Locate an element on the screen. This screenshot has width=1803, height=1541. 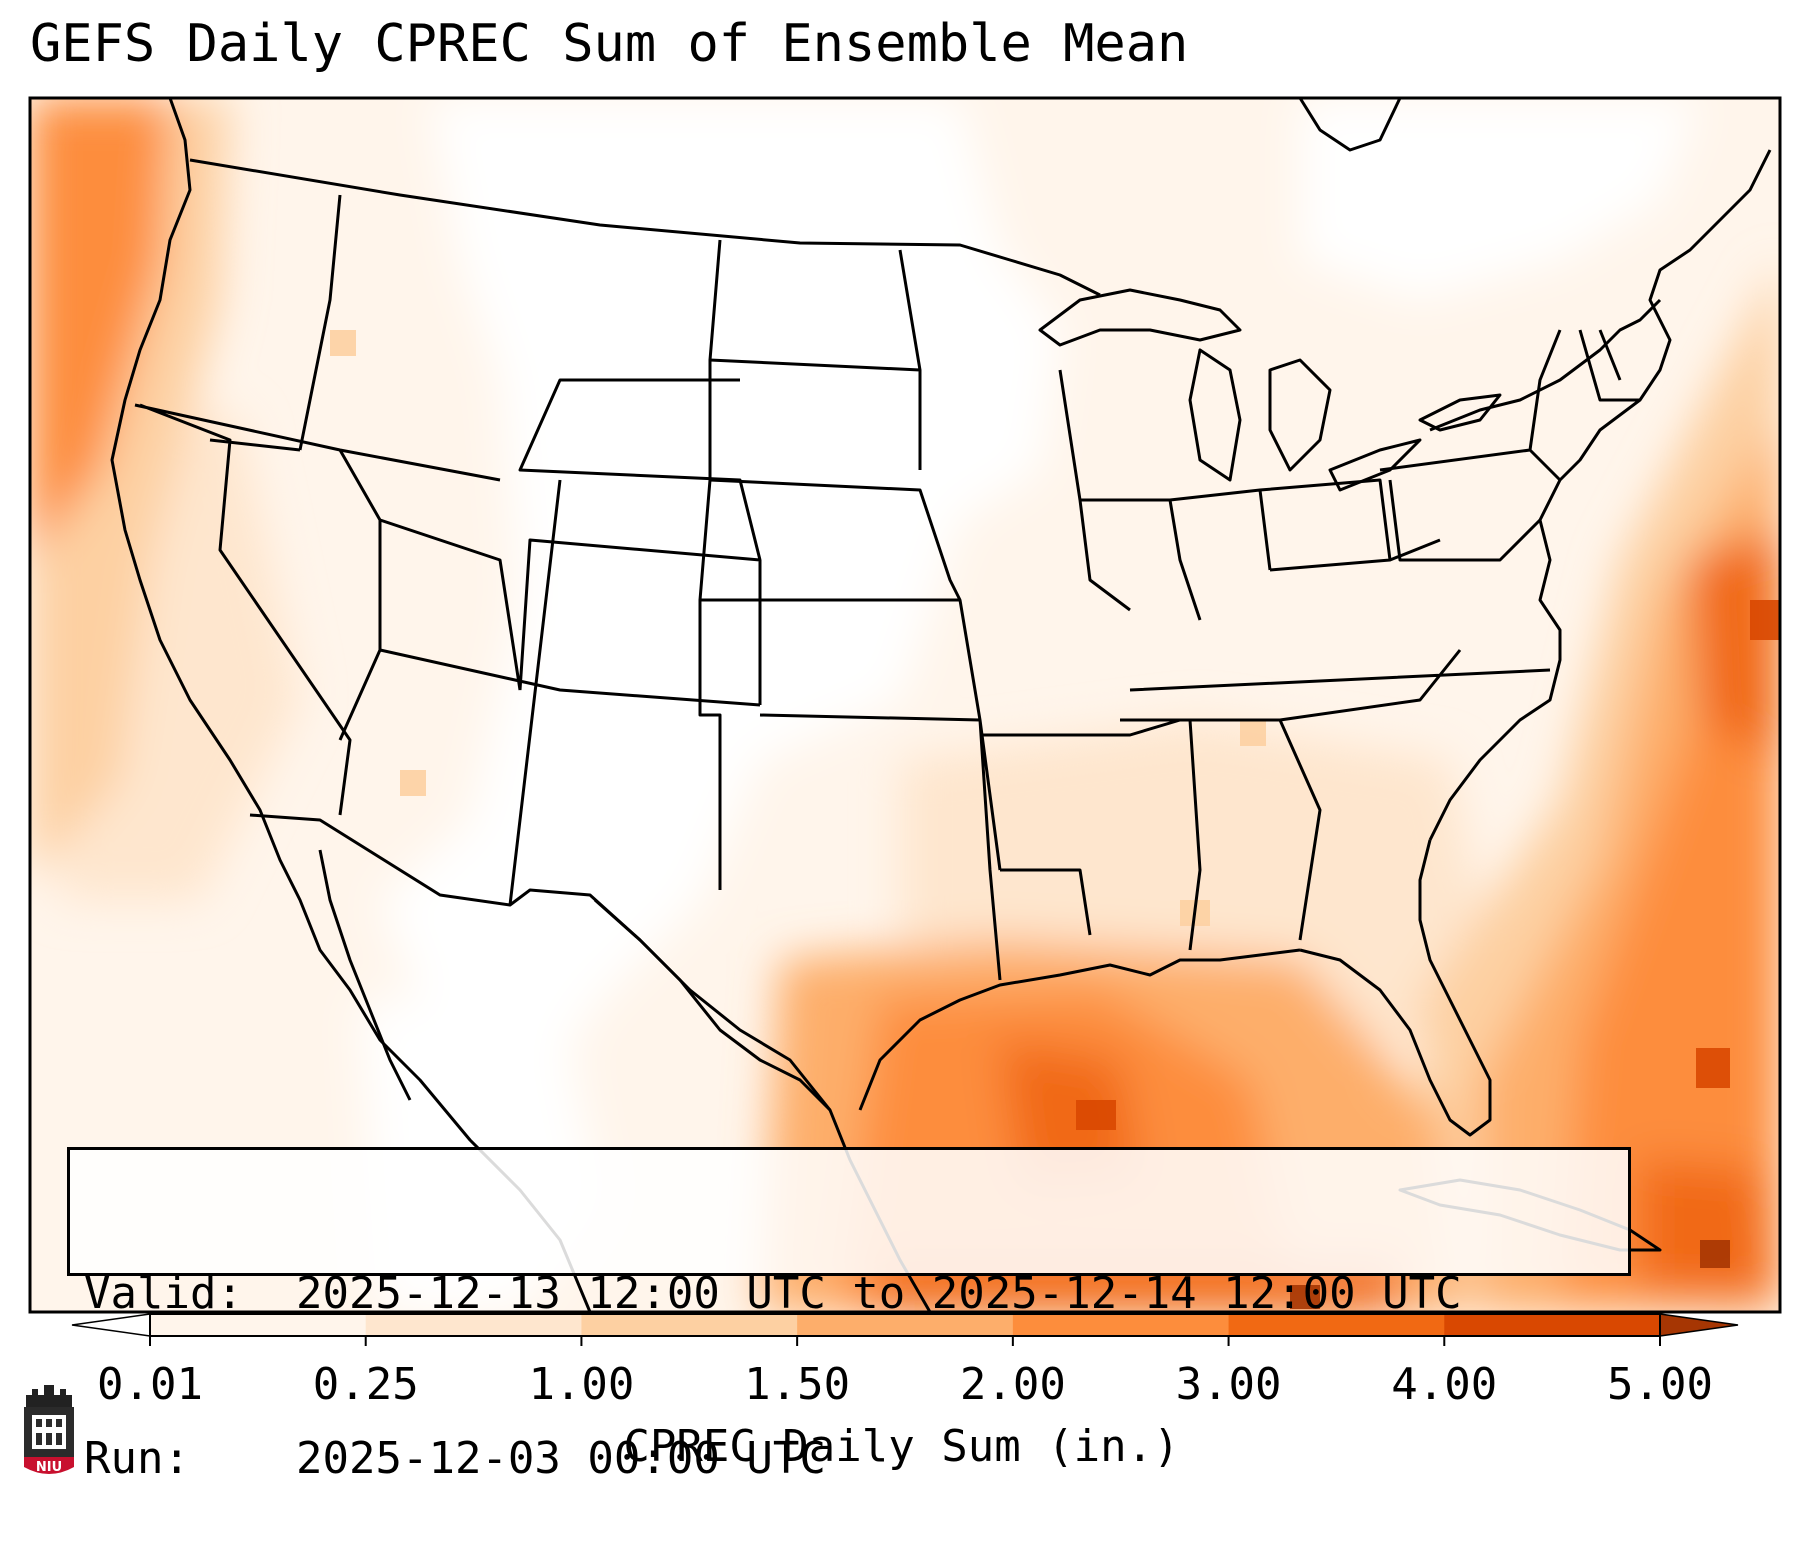
canada-us-border-east is located at coordinates (1545, 365).